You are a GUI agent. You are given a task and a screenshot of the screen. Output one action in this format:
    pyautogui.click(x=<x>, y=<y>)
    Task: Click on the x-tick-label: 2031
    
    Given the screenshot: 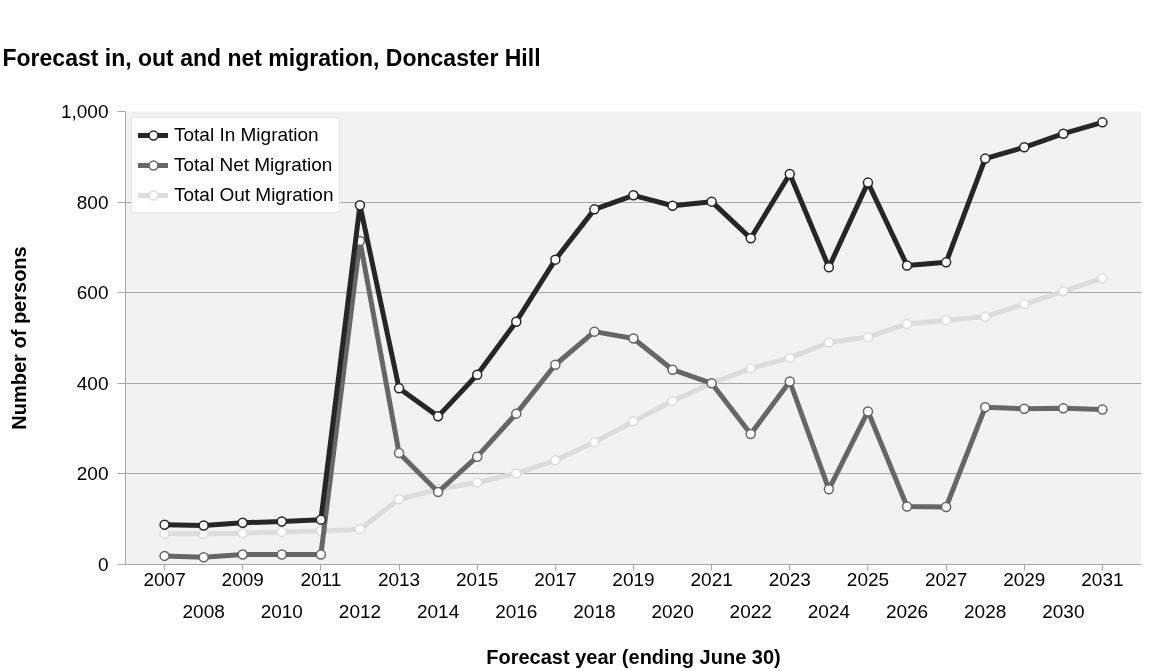 What is the action you would take?
    pyautogui.click(x=1102, y=579)
    